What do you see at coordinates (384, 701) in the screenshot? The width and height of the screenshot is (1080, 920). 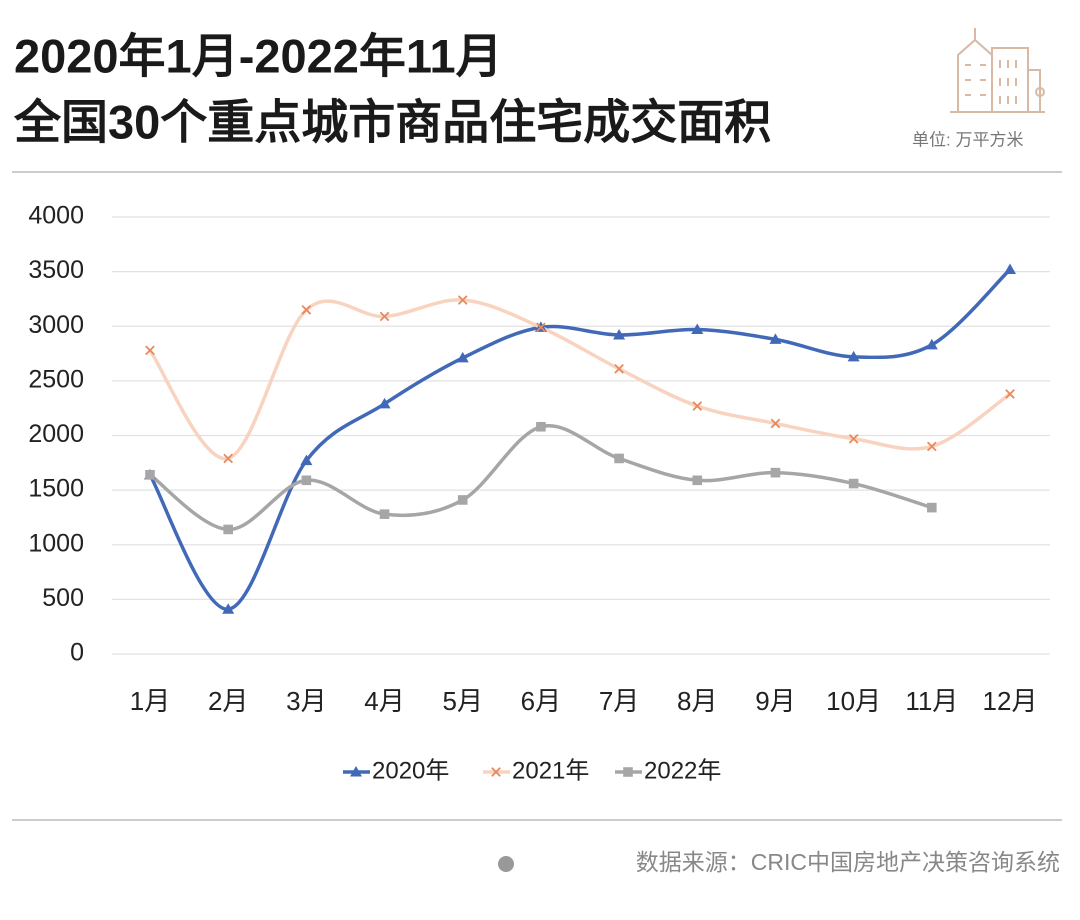 I see `x-tick-label: 4月` at bounding box center [384, 701].